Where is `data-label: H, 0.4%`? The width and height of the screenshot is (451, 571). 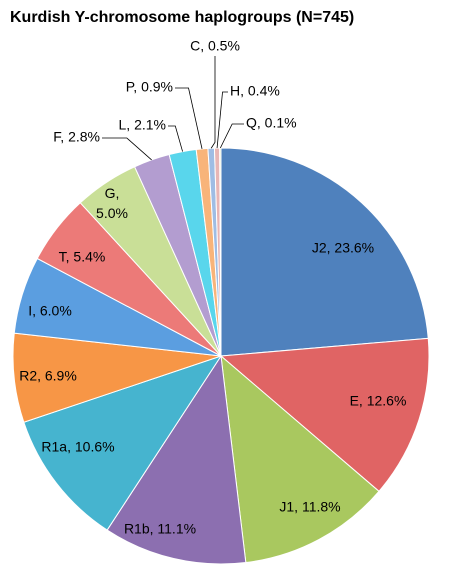
data-label: H, 0.4% is located at coordinates (255, 91).